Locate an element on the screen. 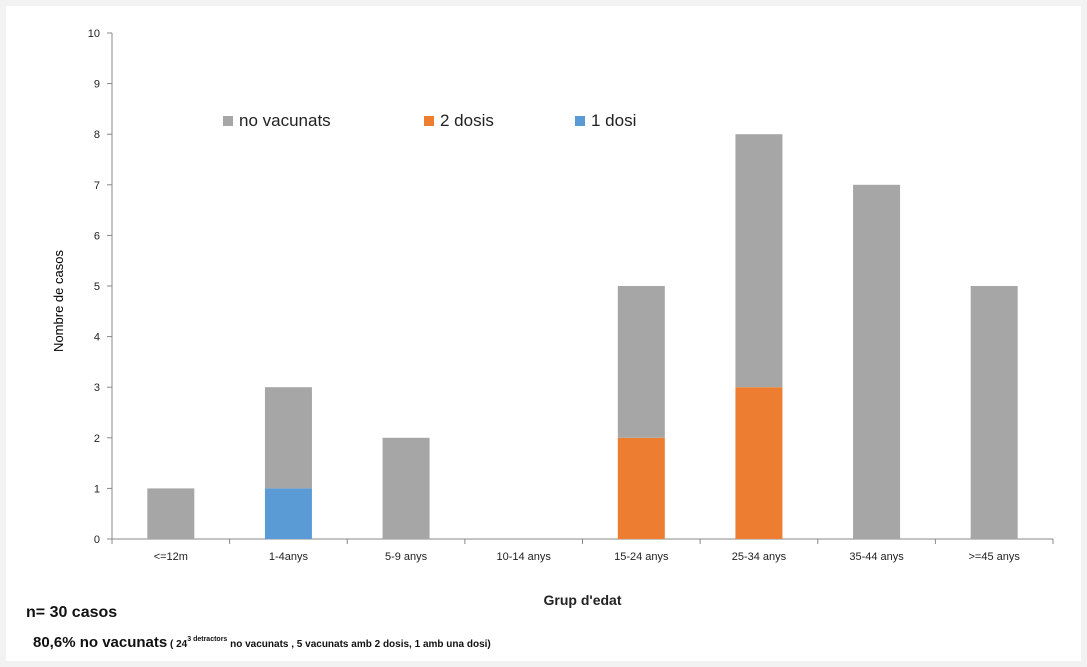  footnote-superscript: 3 detractors is located at coordinates (207, 639).